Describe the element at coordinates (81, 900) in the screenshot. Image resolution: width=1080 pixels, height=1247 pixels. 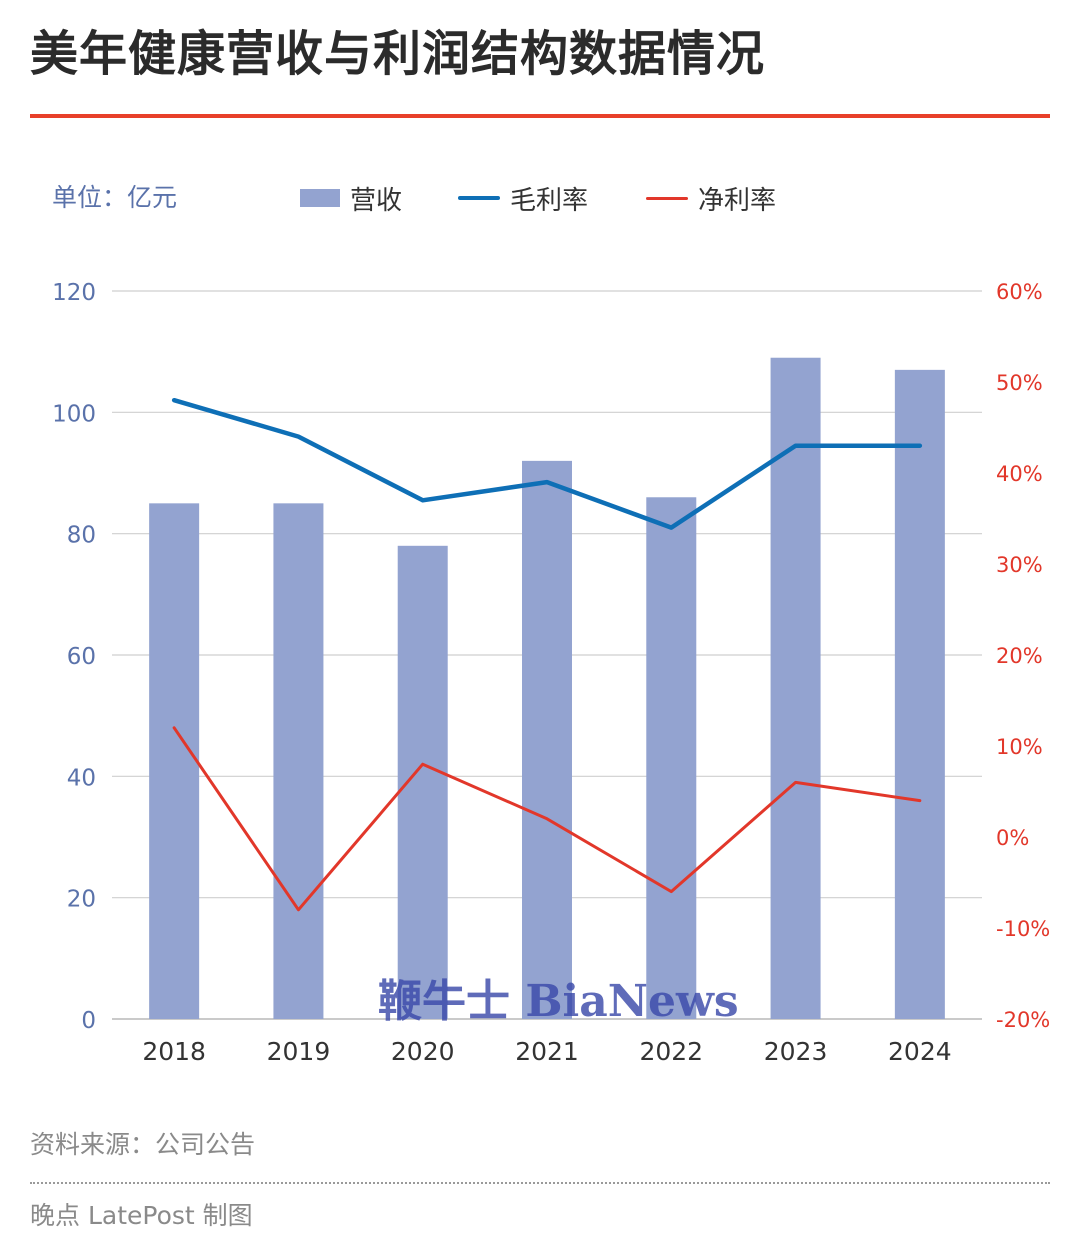
I see `left-axis-tick-label: 20` at that location.